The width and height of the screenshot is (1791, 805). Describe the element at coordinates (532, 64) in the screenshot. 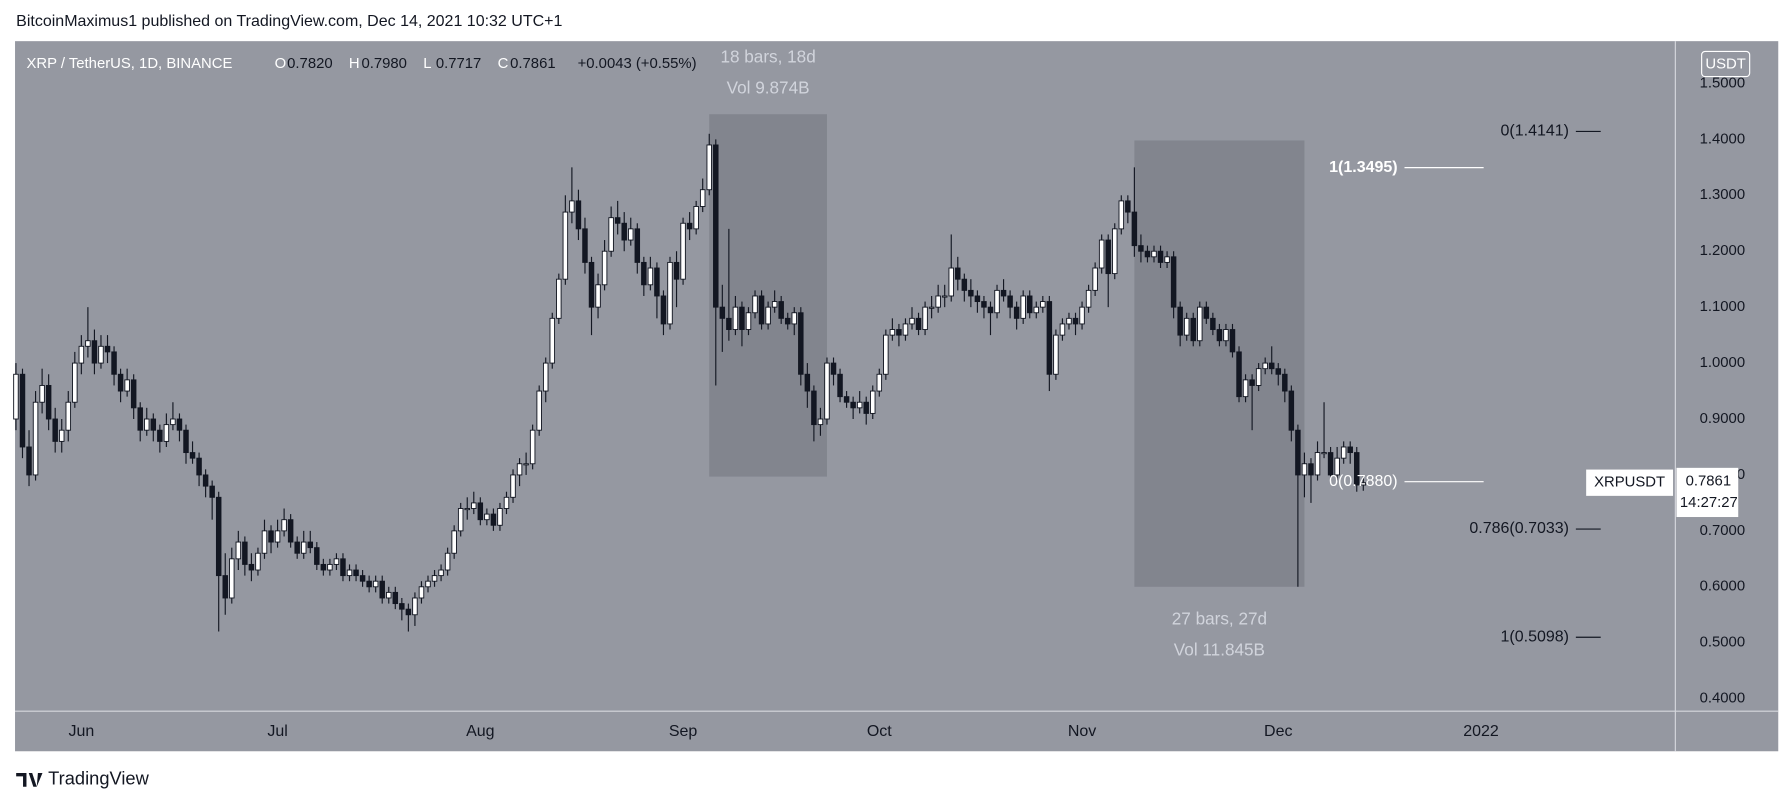

I see `legend-value: 0.7861` at that location.